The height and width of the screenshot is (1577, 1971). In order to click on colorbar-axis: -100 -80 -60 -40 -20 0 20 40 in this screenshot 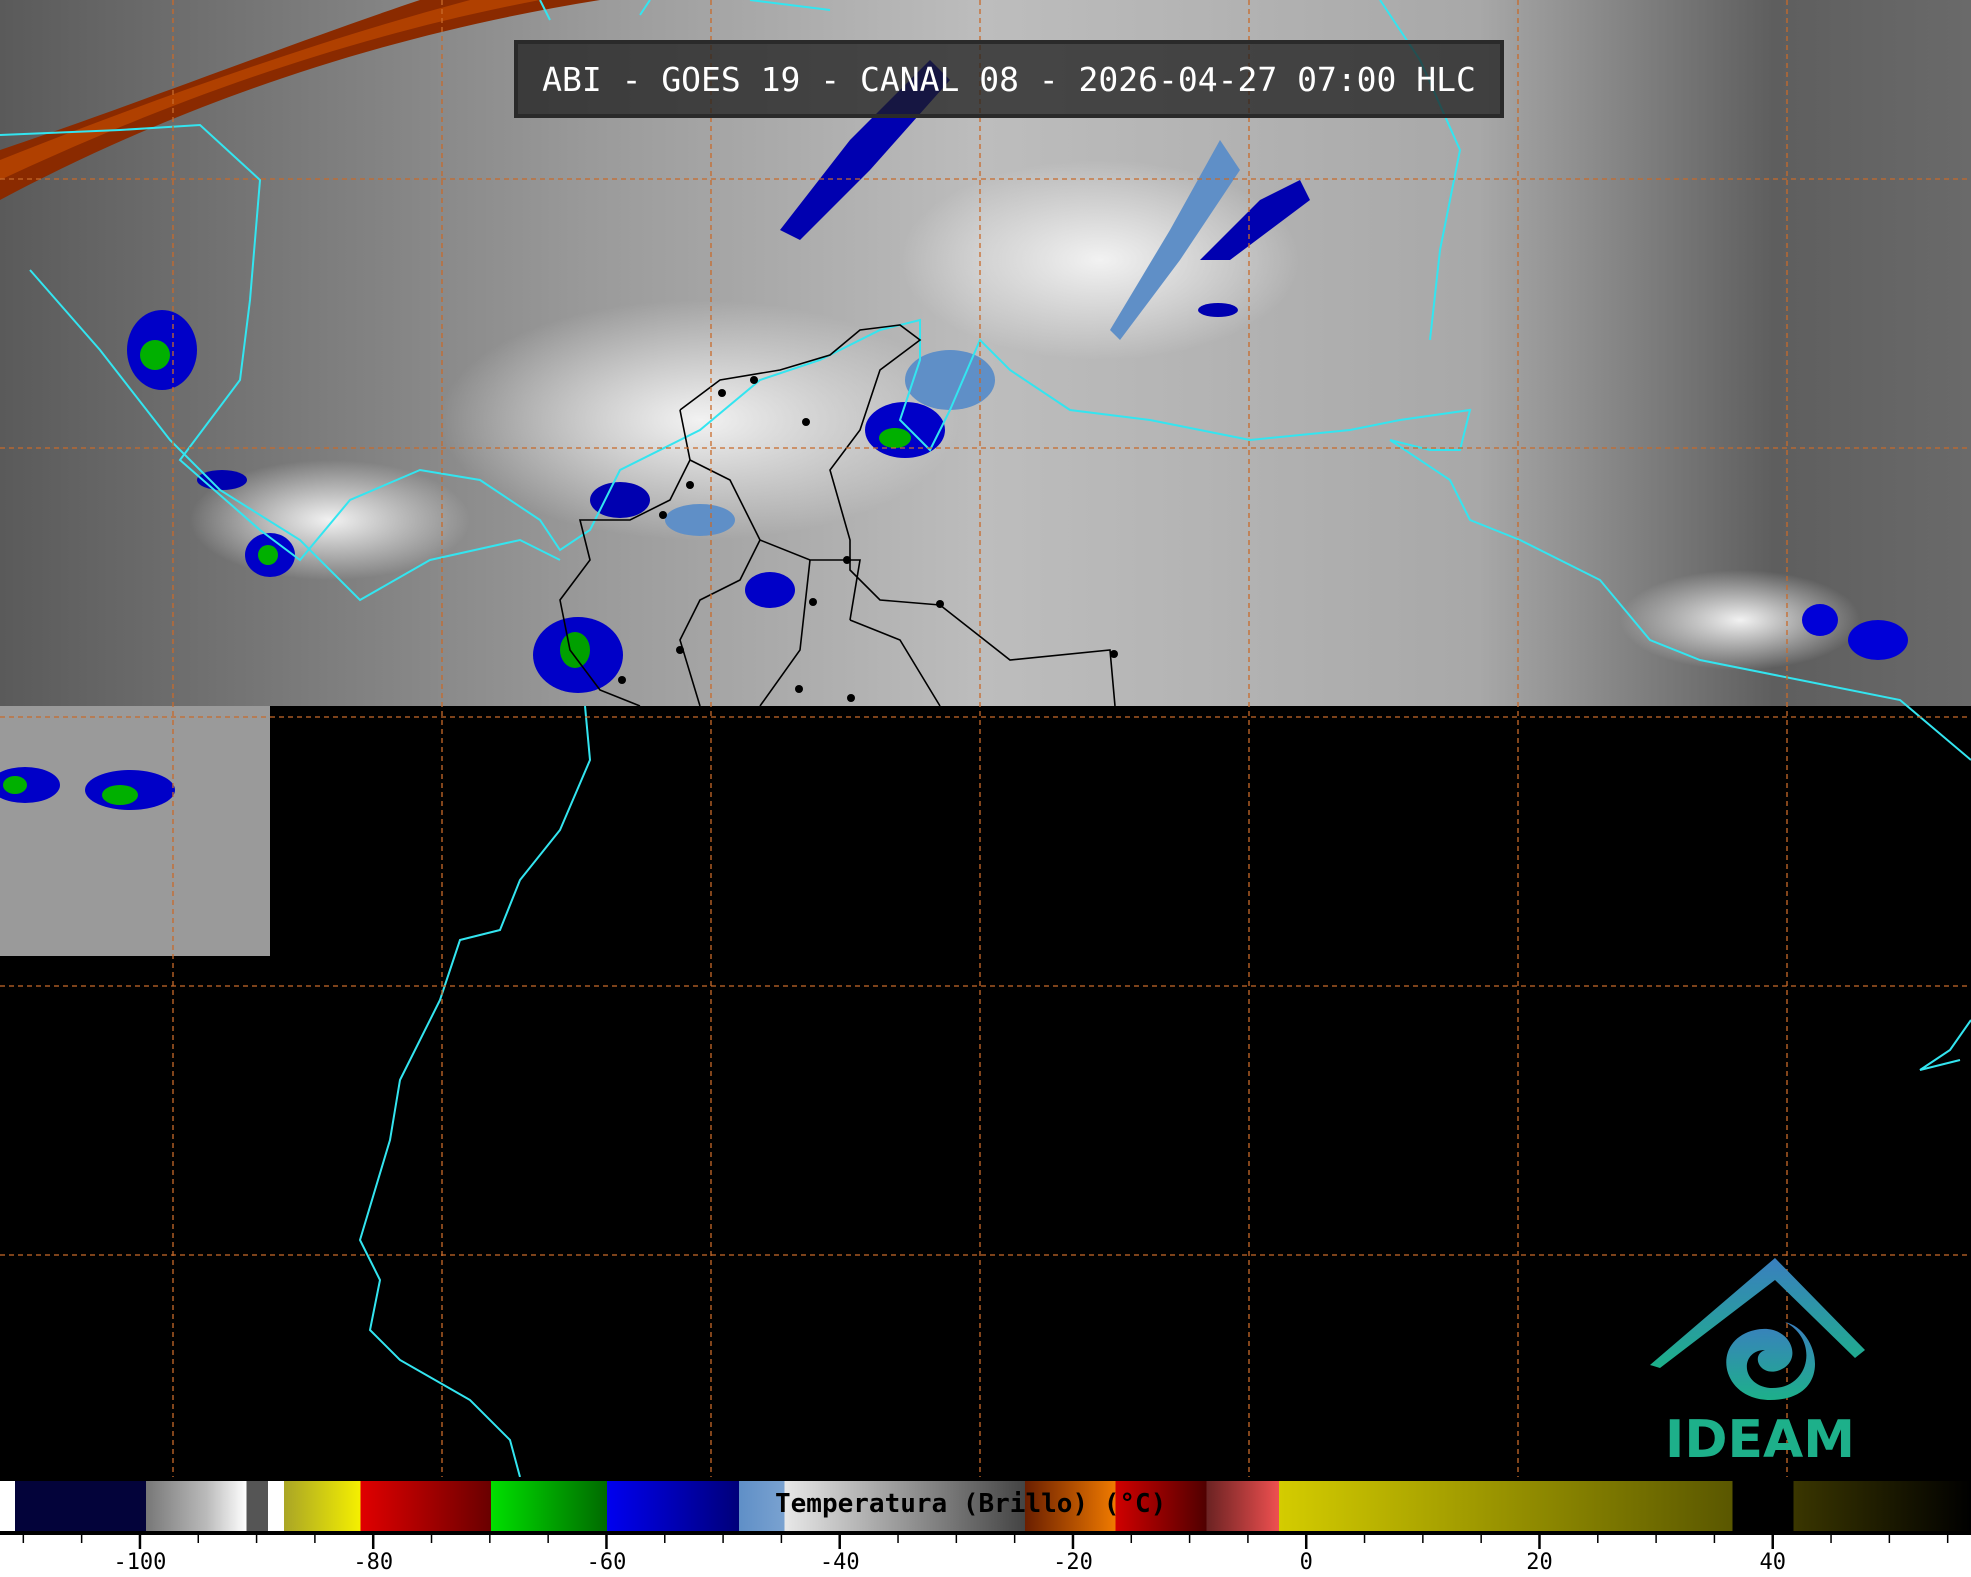, I will do `click(985, 1556)`.